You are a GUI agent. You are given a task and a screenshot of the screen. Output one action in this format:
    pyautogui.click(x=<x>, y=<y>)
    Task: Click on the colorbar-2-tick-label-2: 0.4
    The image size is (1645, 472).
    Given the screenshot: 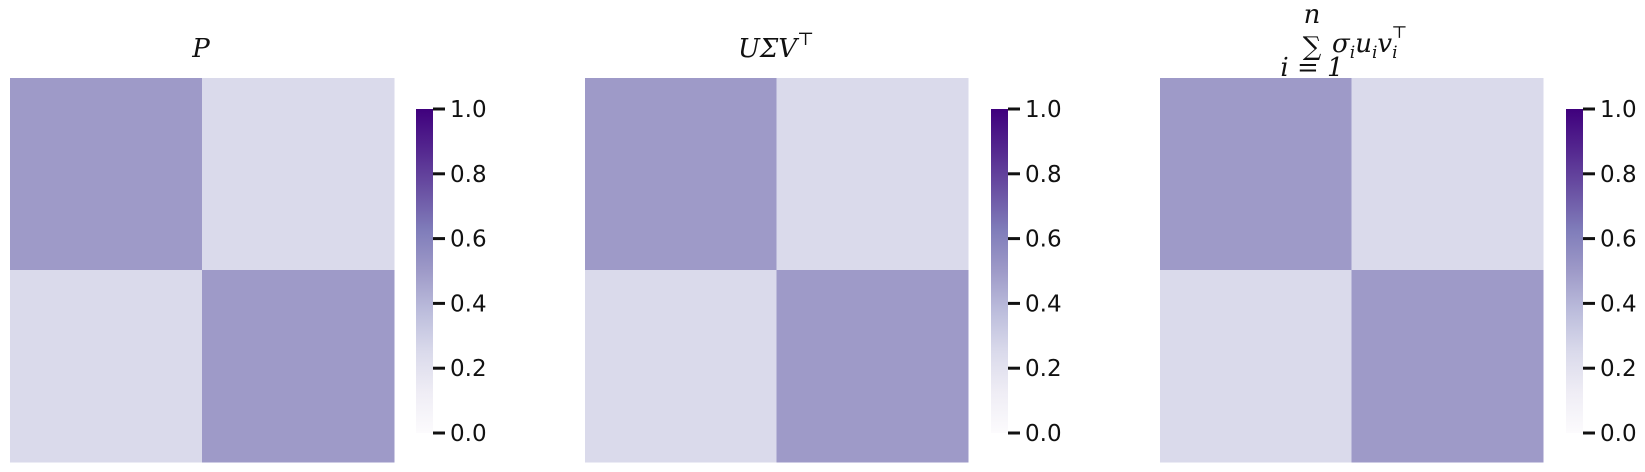 What is the action you would take?
    pyautogui.click(x=1043, y=304)
    